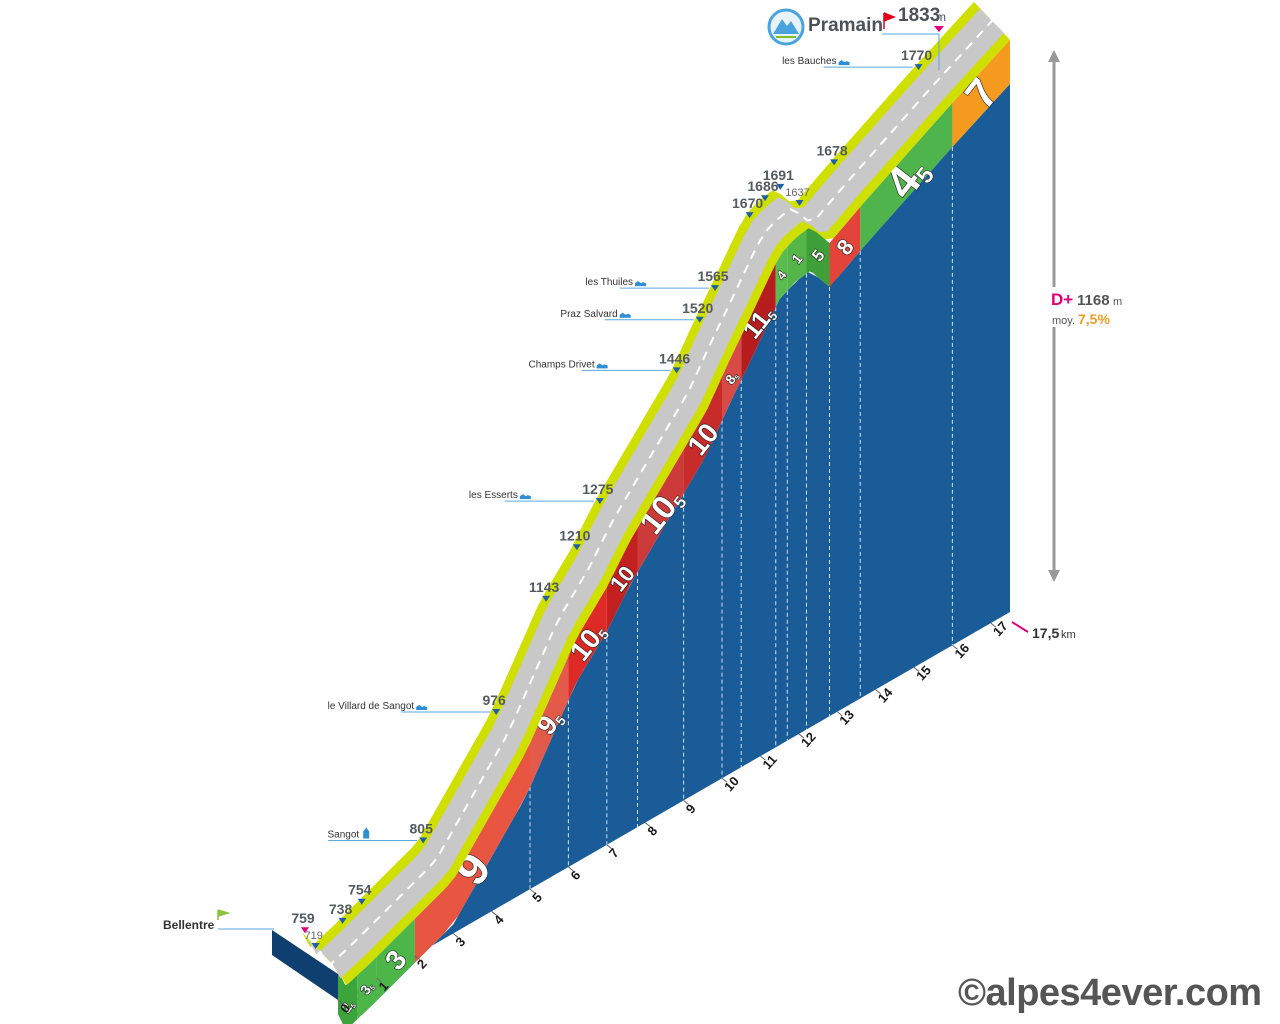  Describe the element at coordinates (1110, 993) in the screenshot. I see `credit-watermark: ©alpes4ever.com` at that location.